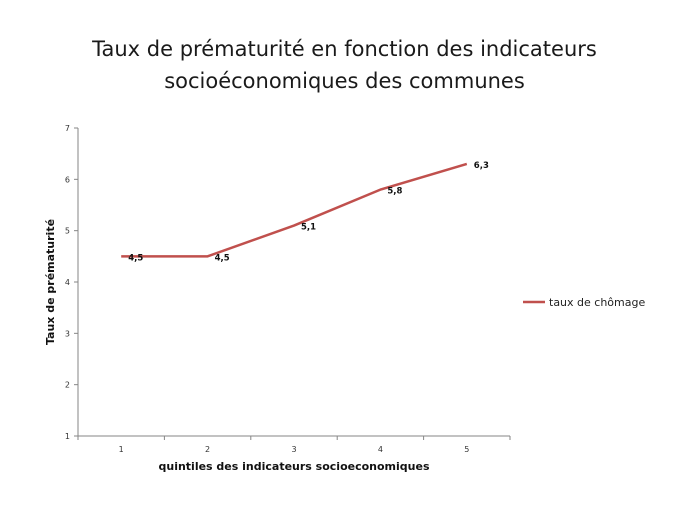 The image size is (689, 517). I want to click on x-tick-label: 3, so click(293, 449).